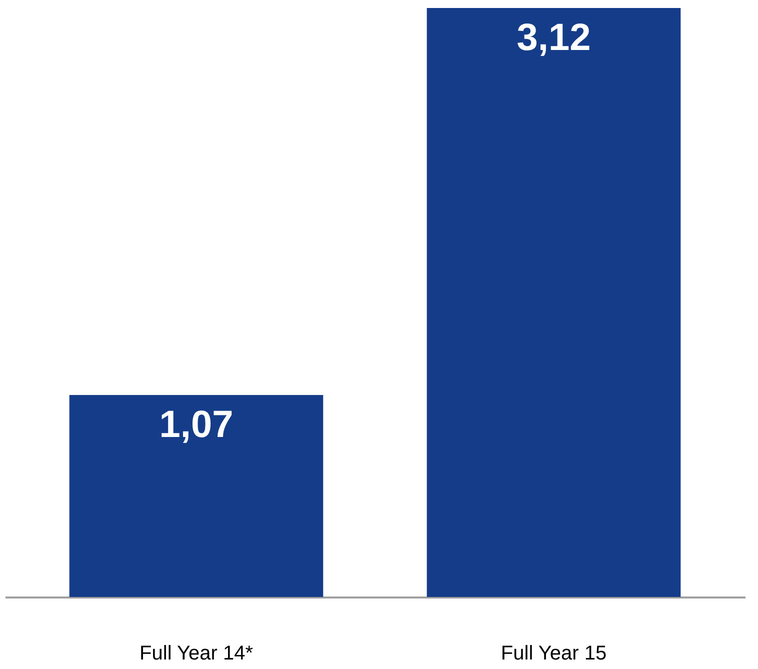  What do you see at coordinates (197, 653) in the screenshot?
I see `x-tick-label: Full Year 14*` at bounding box center [197, 653].